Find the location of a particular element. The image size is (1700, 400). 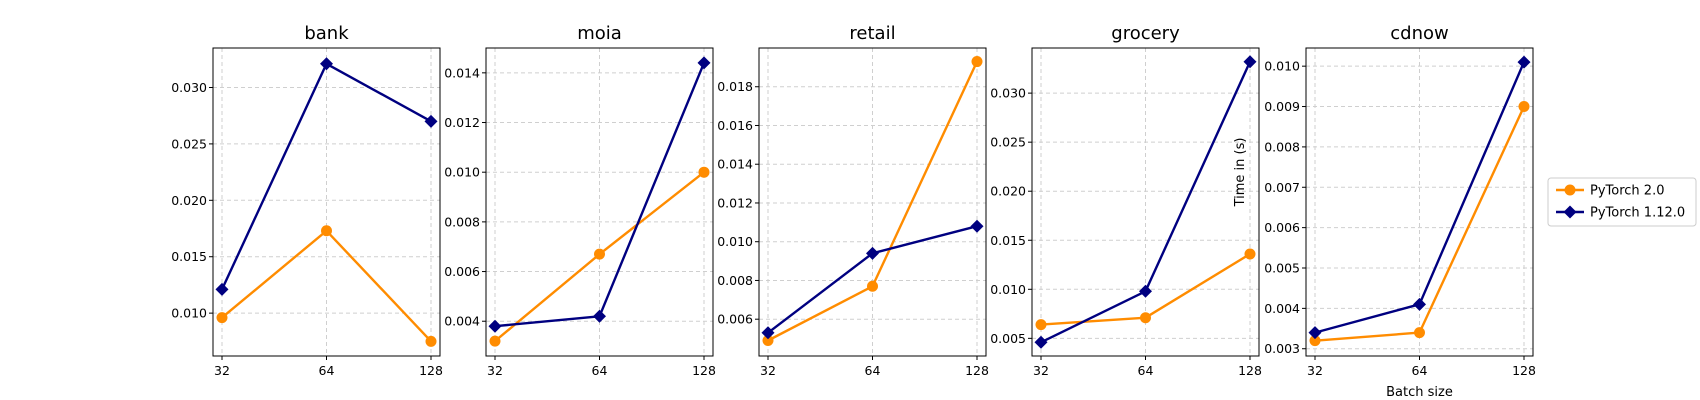

subplot-title: moia is located at coordinates (599, 33).